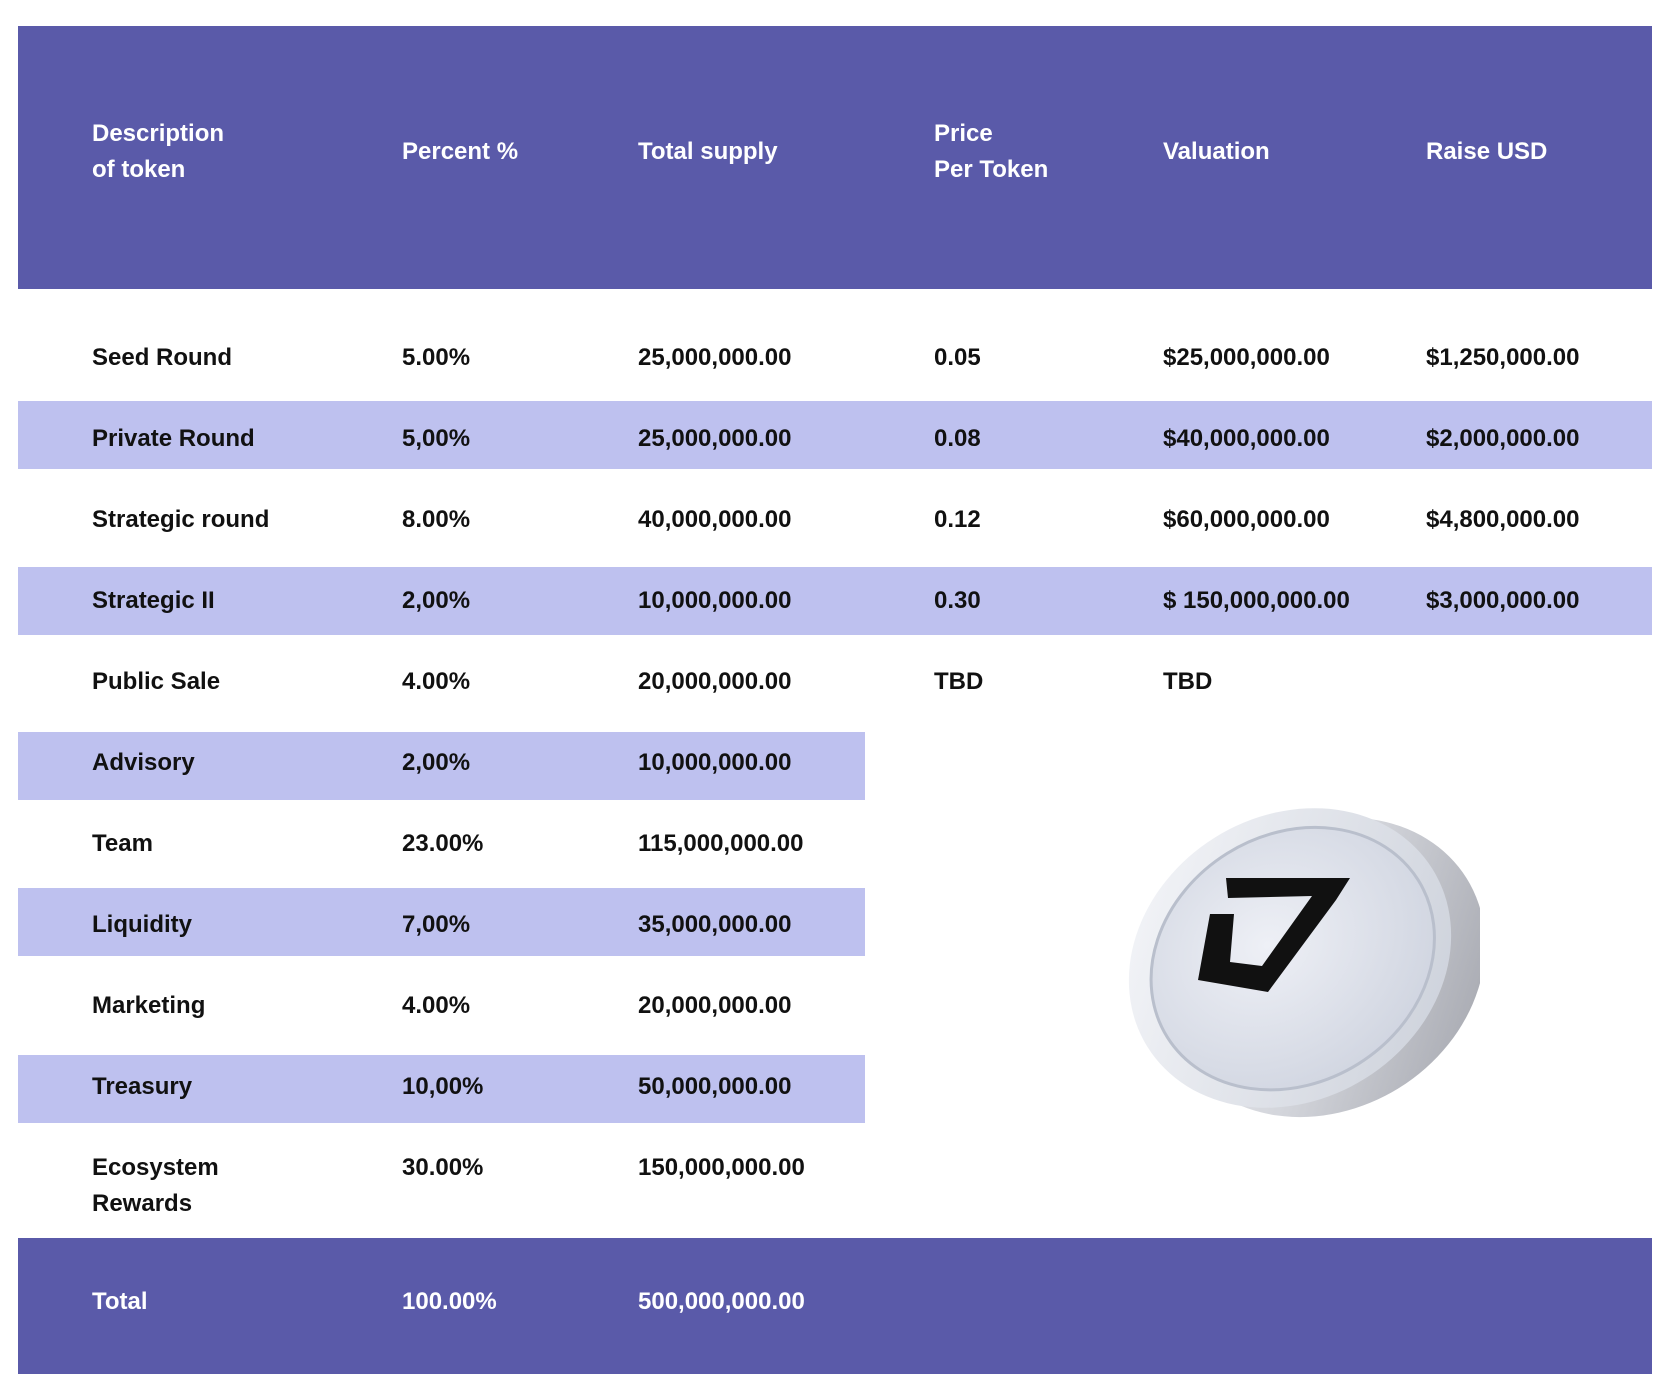 The image size is (1668, 1388). What do you see at coordinates (460, 151) in the screenshot?
I see `header-percent: Percent %` at bounding box center [460, 151].